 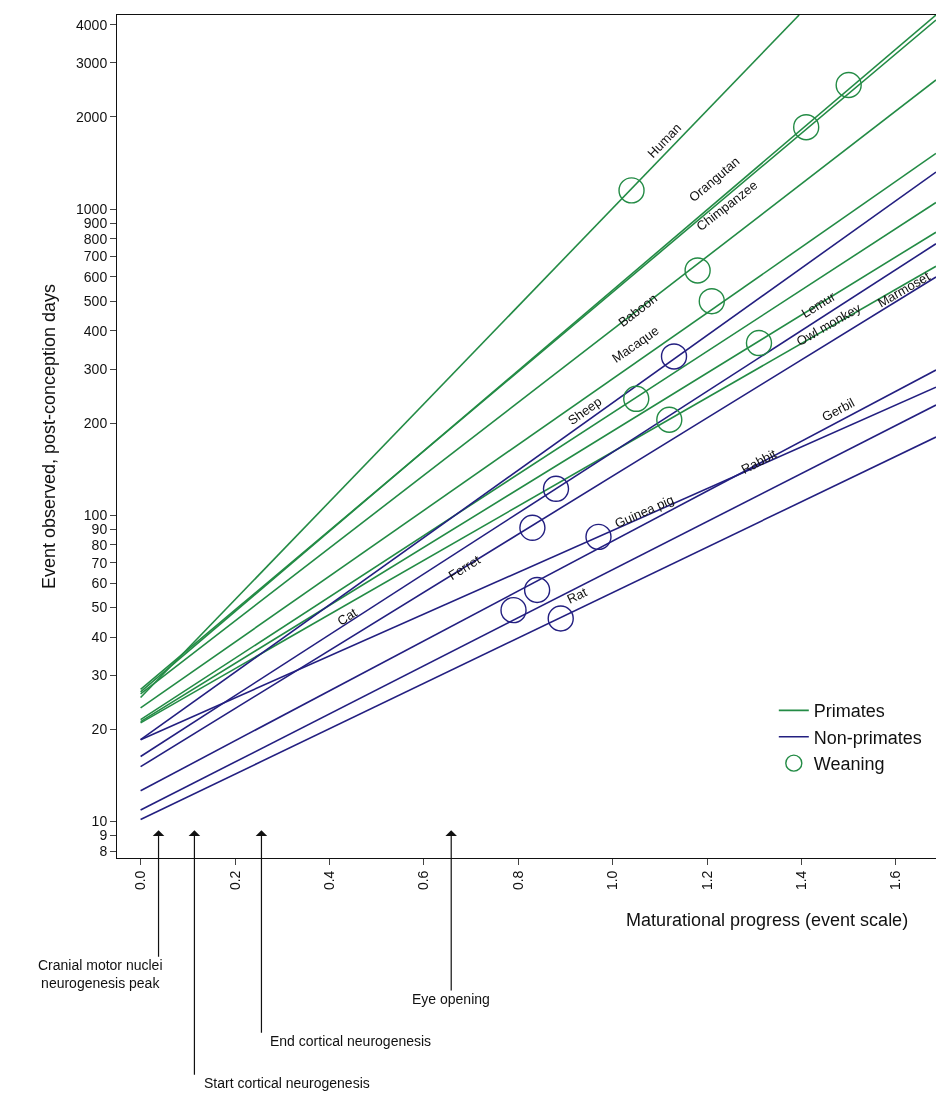 I want to click on y-tick-label: 100, so click(x=95, y=515).